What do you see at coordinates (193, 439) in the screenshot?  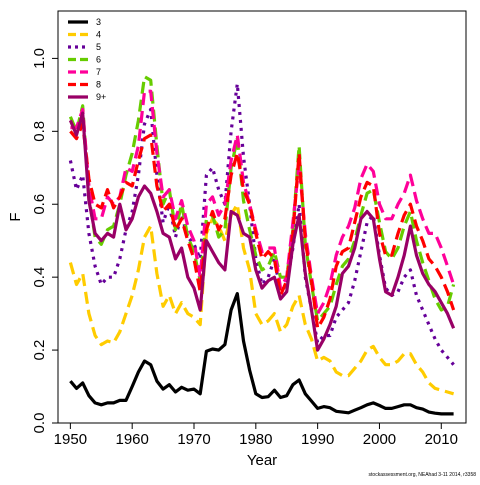 I see `x-tick-label: 1970` at bounding box center [193, 439].